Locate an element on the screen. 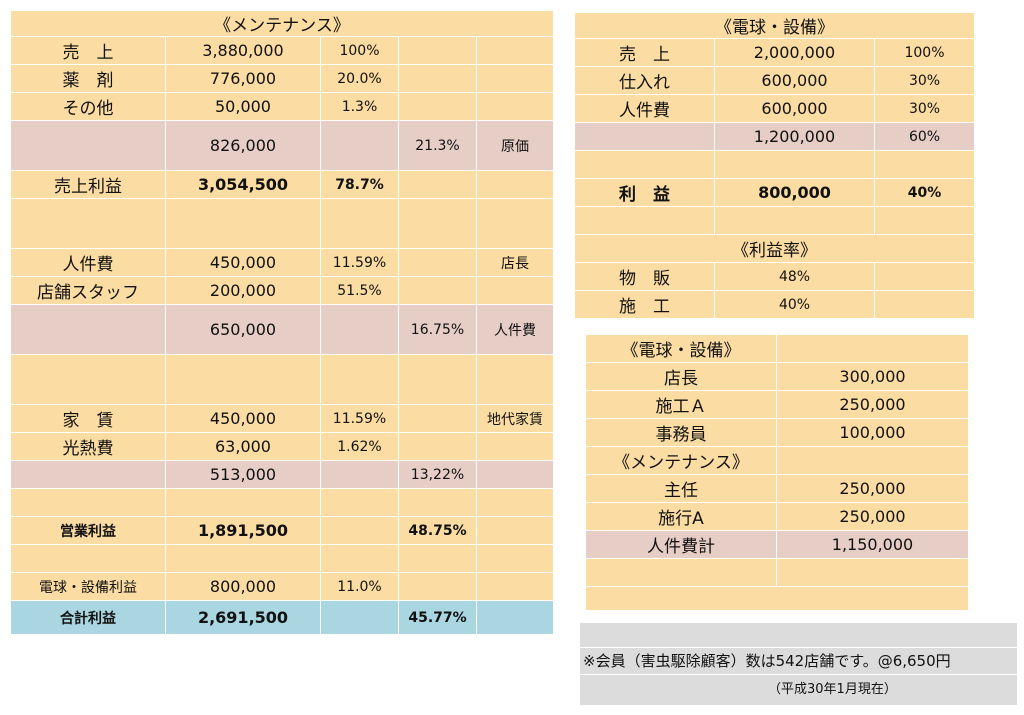  table-row: 売 上 2,000,000 100% is located at coordinates (774, 52).